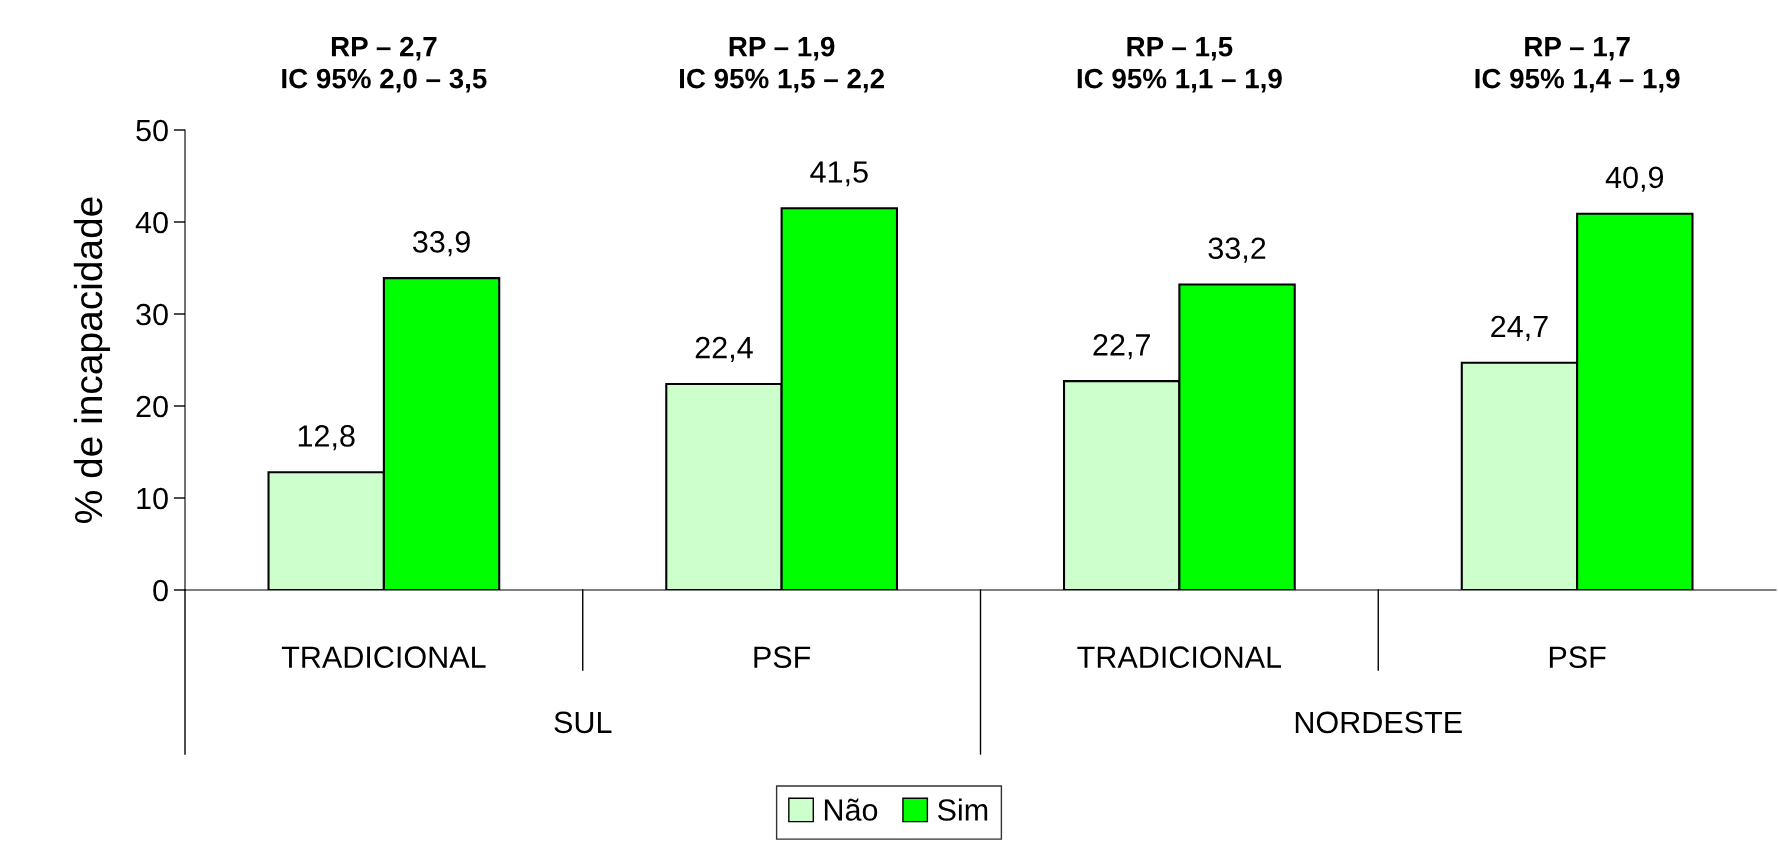  Describe the element at coordinates (441, 244) in the screenshot. I see `data-label: 33,9` at that location.